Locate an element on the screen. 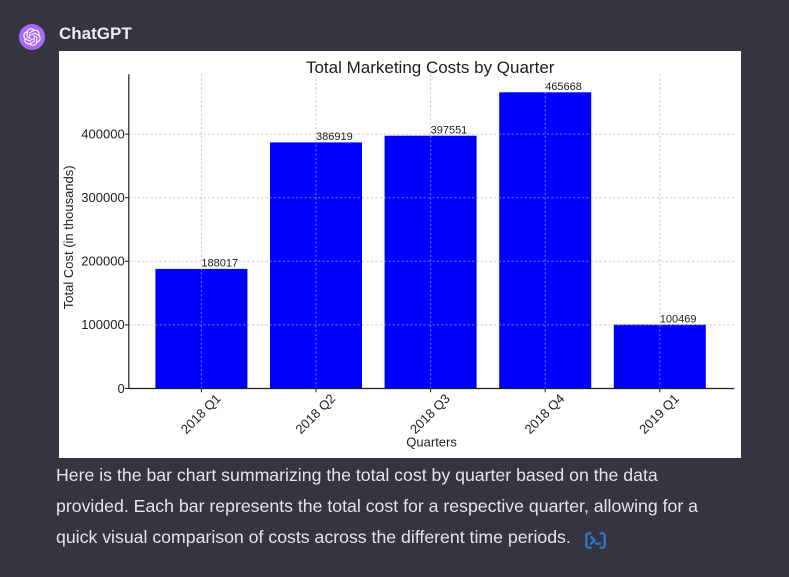  svg-text: 465668 is located at coordinates (563, 87).